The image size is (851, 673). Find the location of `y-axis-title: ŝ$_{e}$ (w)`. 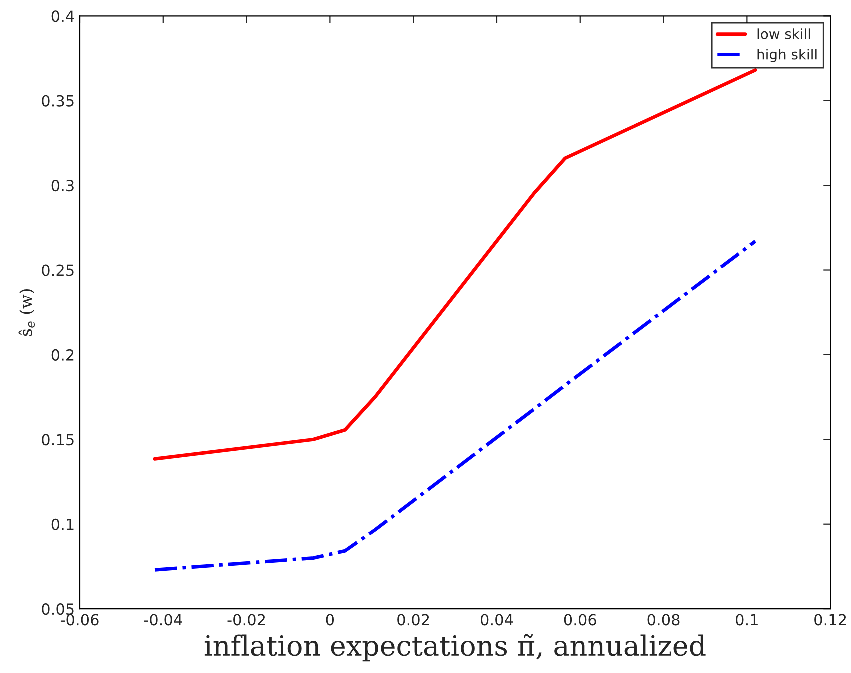

y-axis-title: ŝ$_{e}$ (w) is located at coordinates (26, 313).